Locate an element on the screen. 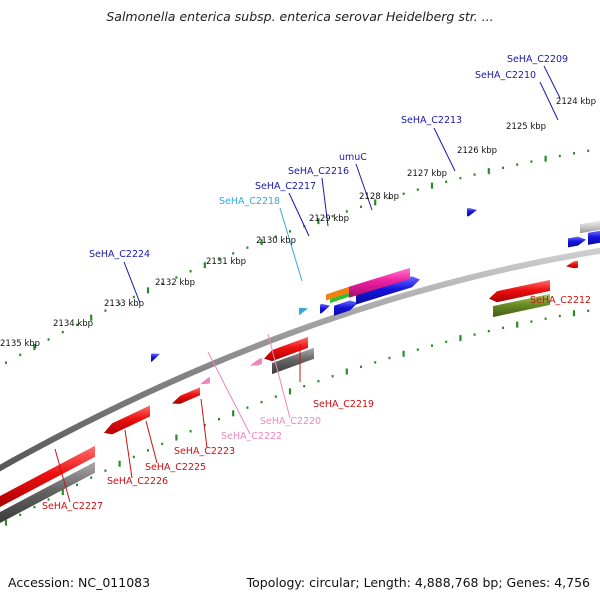 This screenshot has width=600, height=600. tick-label: 2130 kbp is located at coordinates (276, 241).